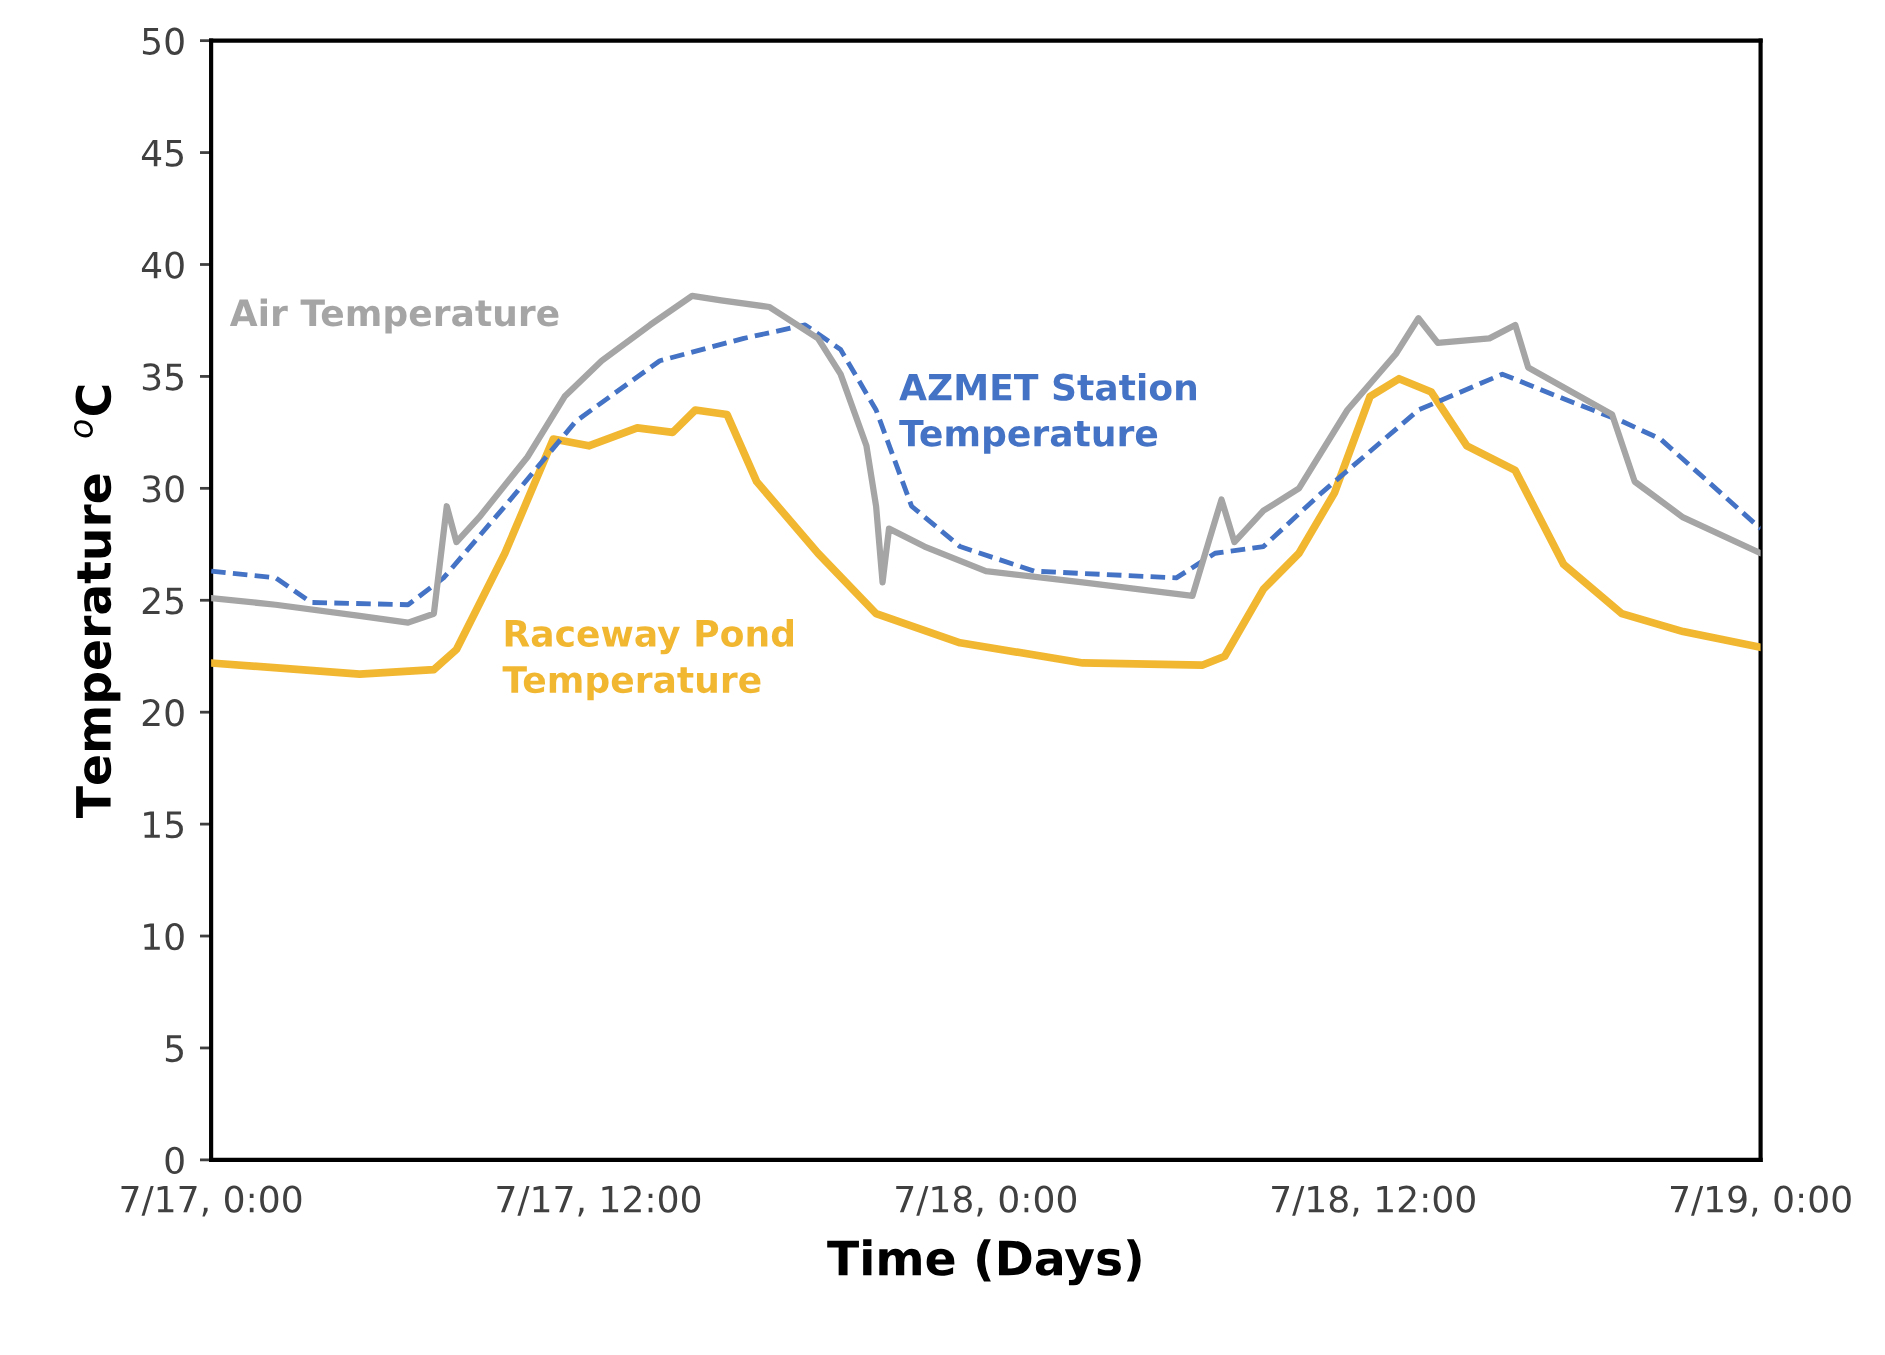  What do you see at coordinates (211, 1201) in the screenshot?
I see `x-tick-label: 7/17, 0:00` at bounding box center [211, 1201].